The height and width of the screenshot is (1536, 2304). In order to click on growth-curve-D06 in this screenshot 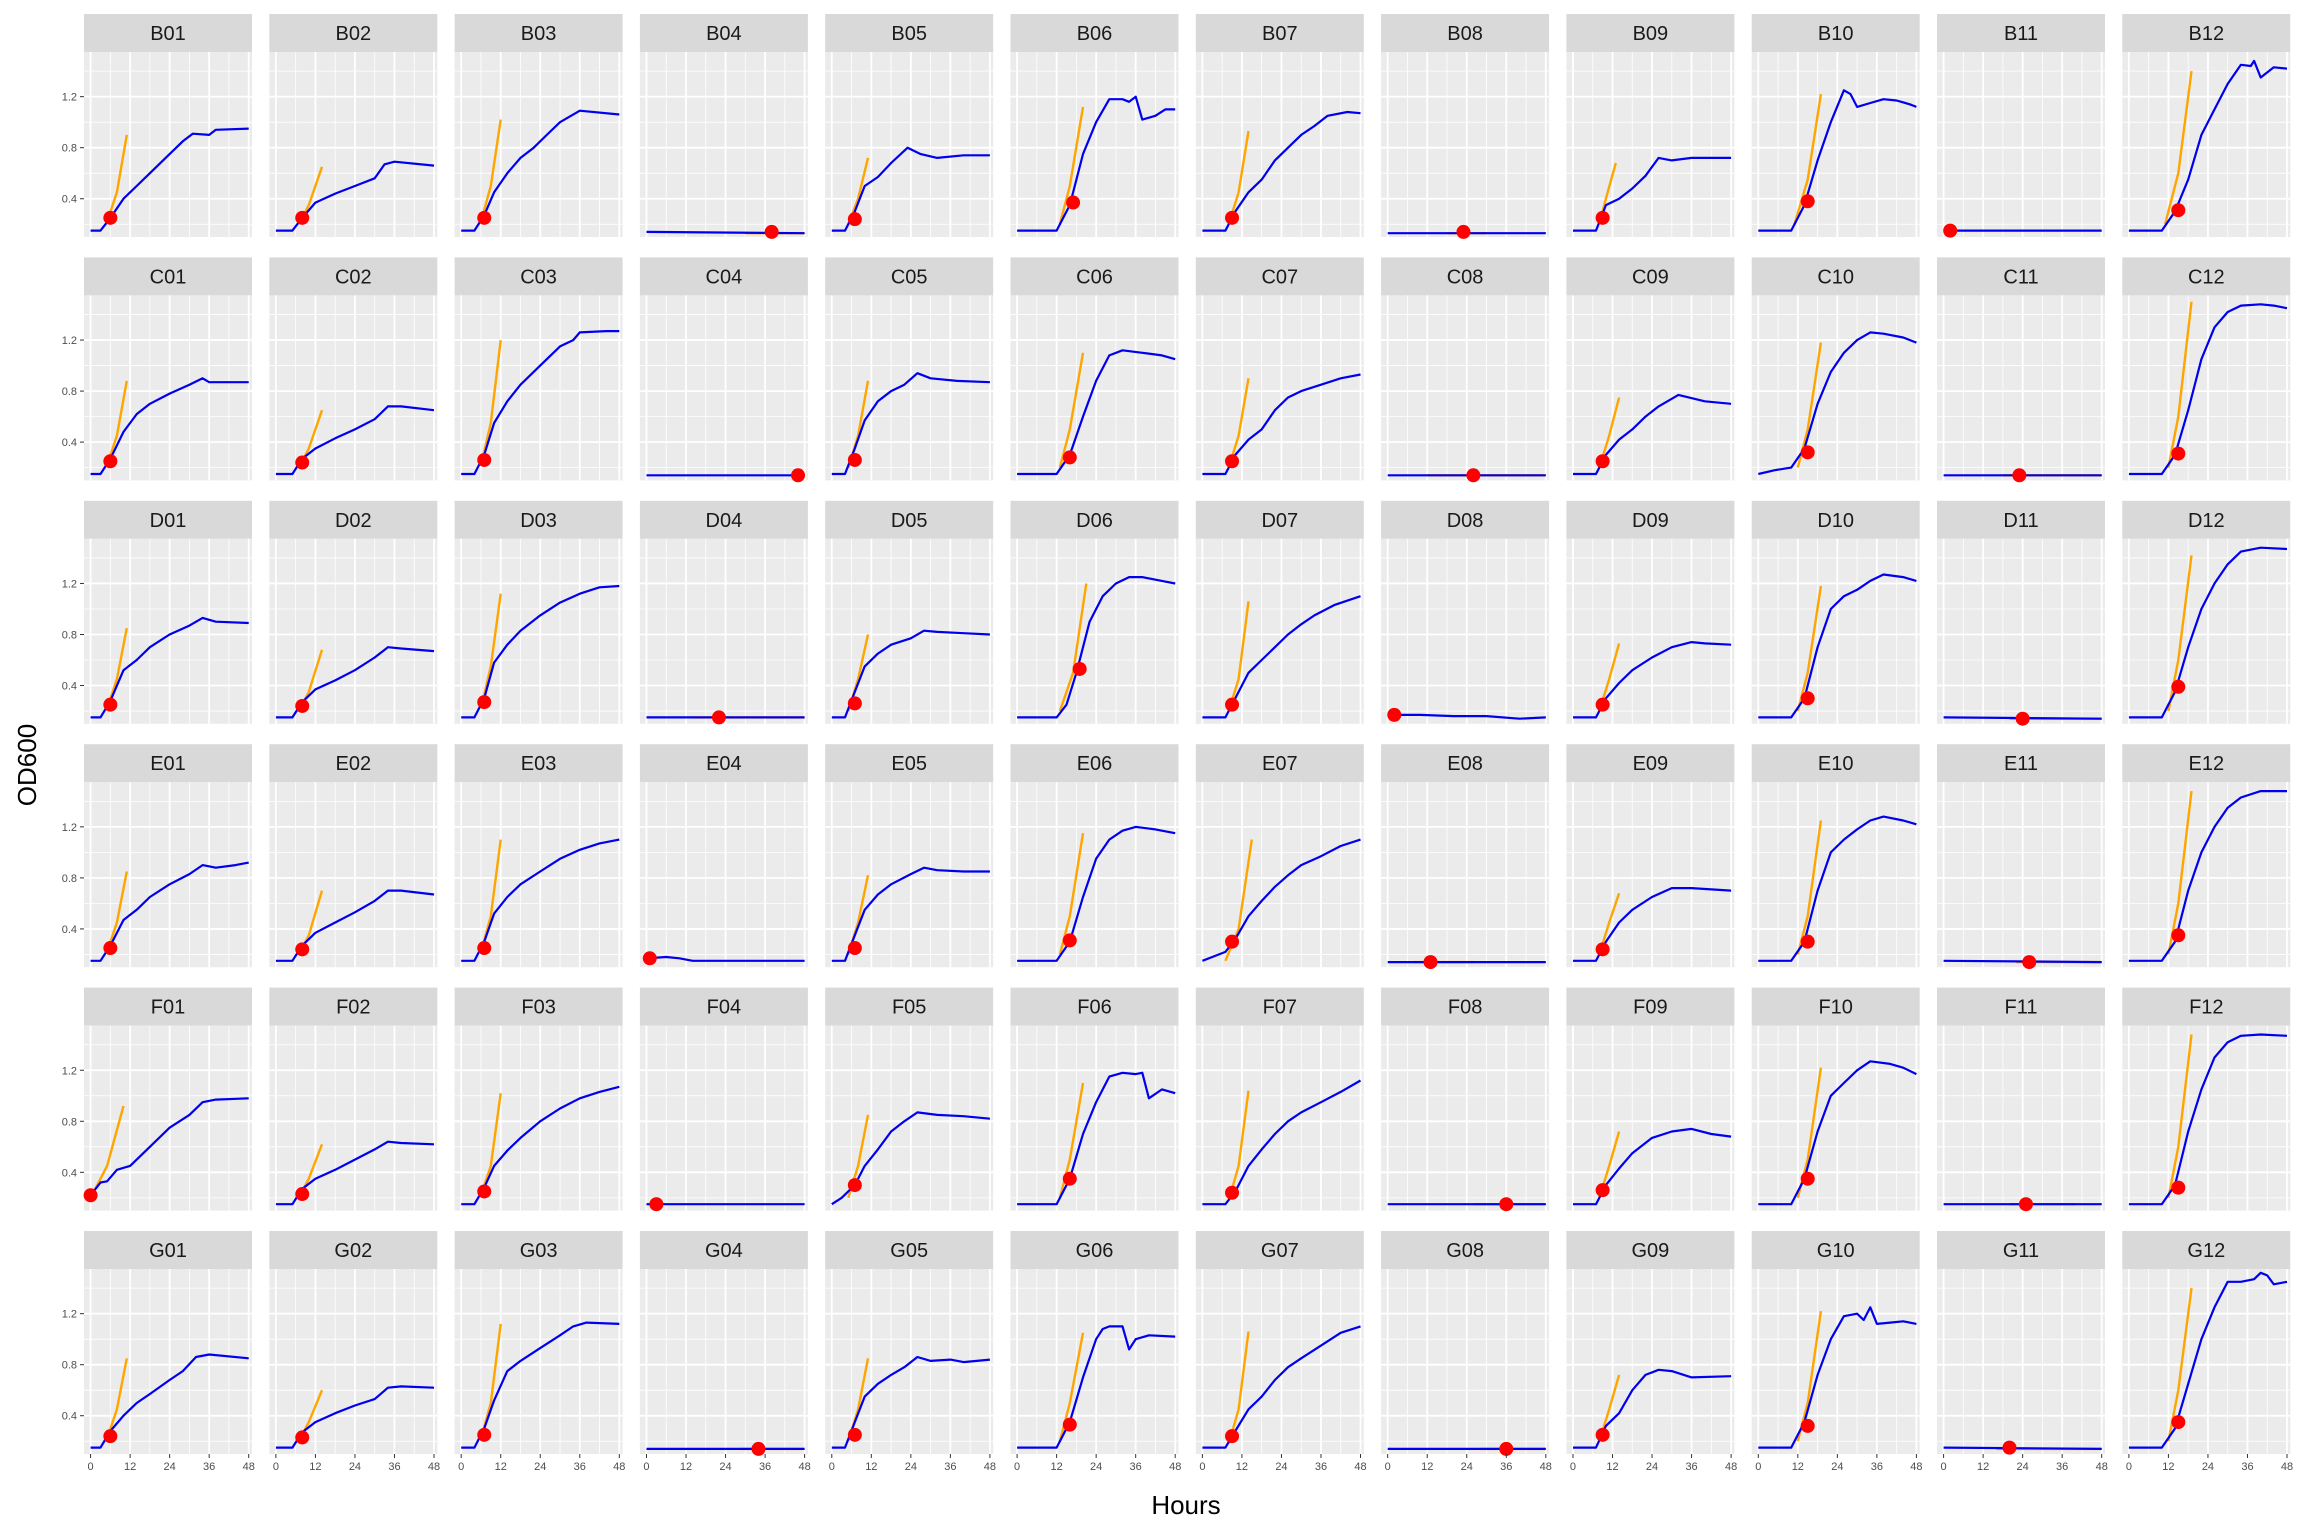, I will do `click(1096, 647)`.